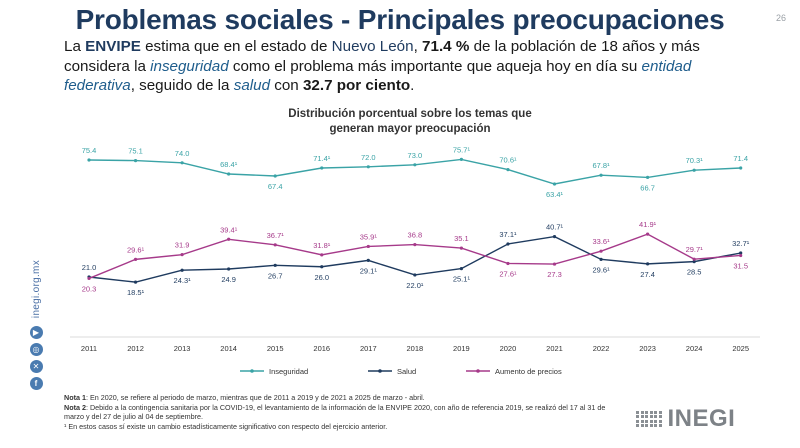 Image resolution: width=800 pixels, height=448 pixels. What do you see at coordinates (695, 249) in the screenshot?
I see `data-label-aumento-de-precios-2024: 29.7¹` at bounding box center [695, 249].